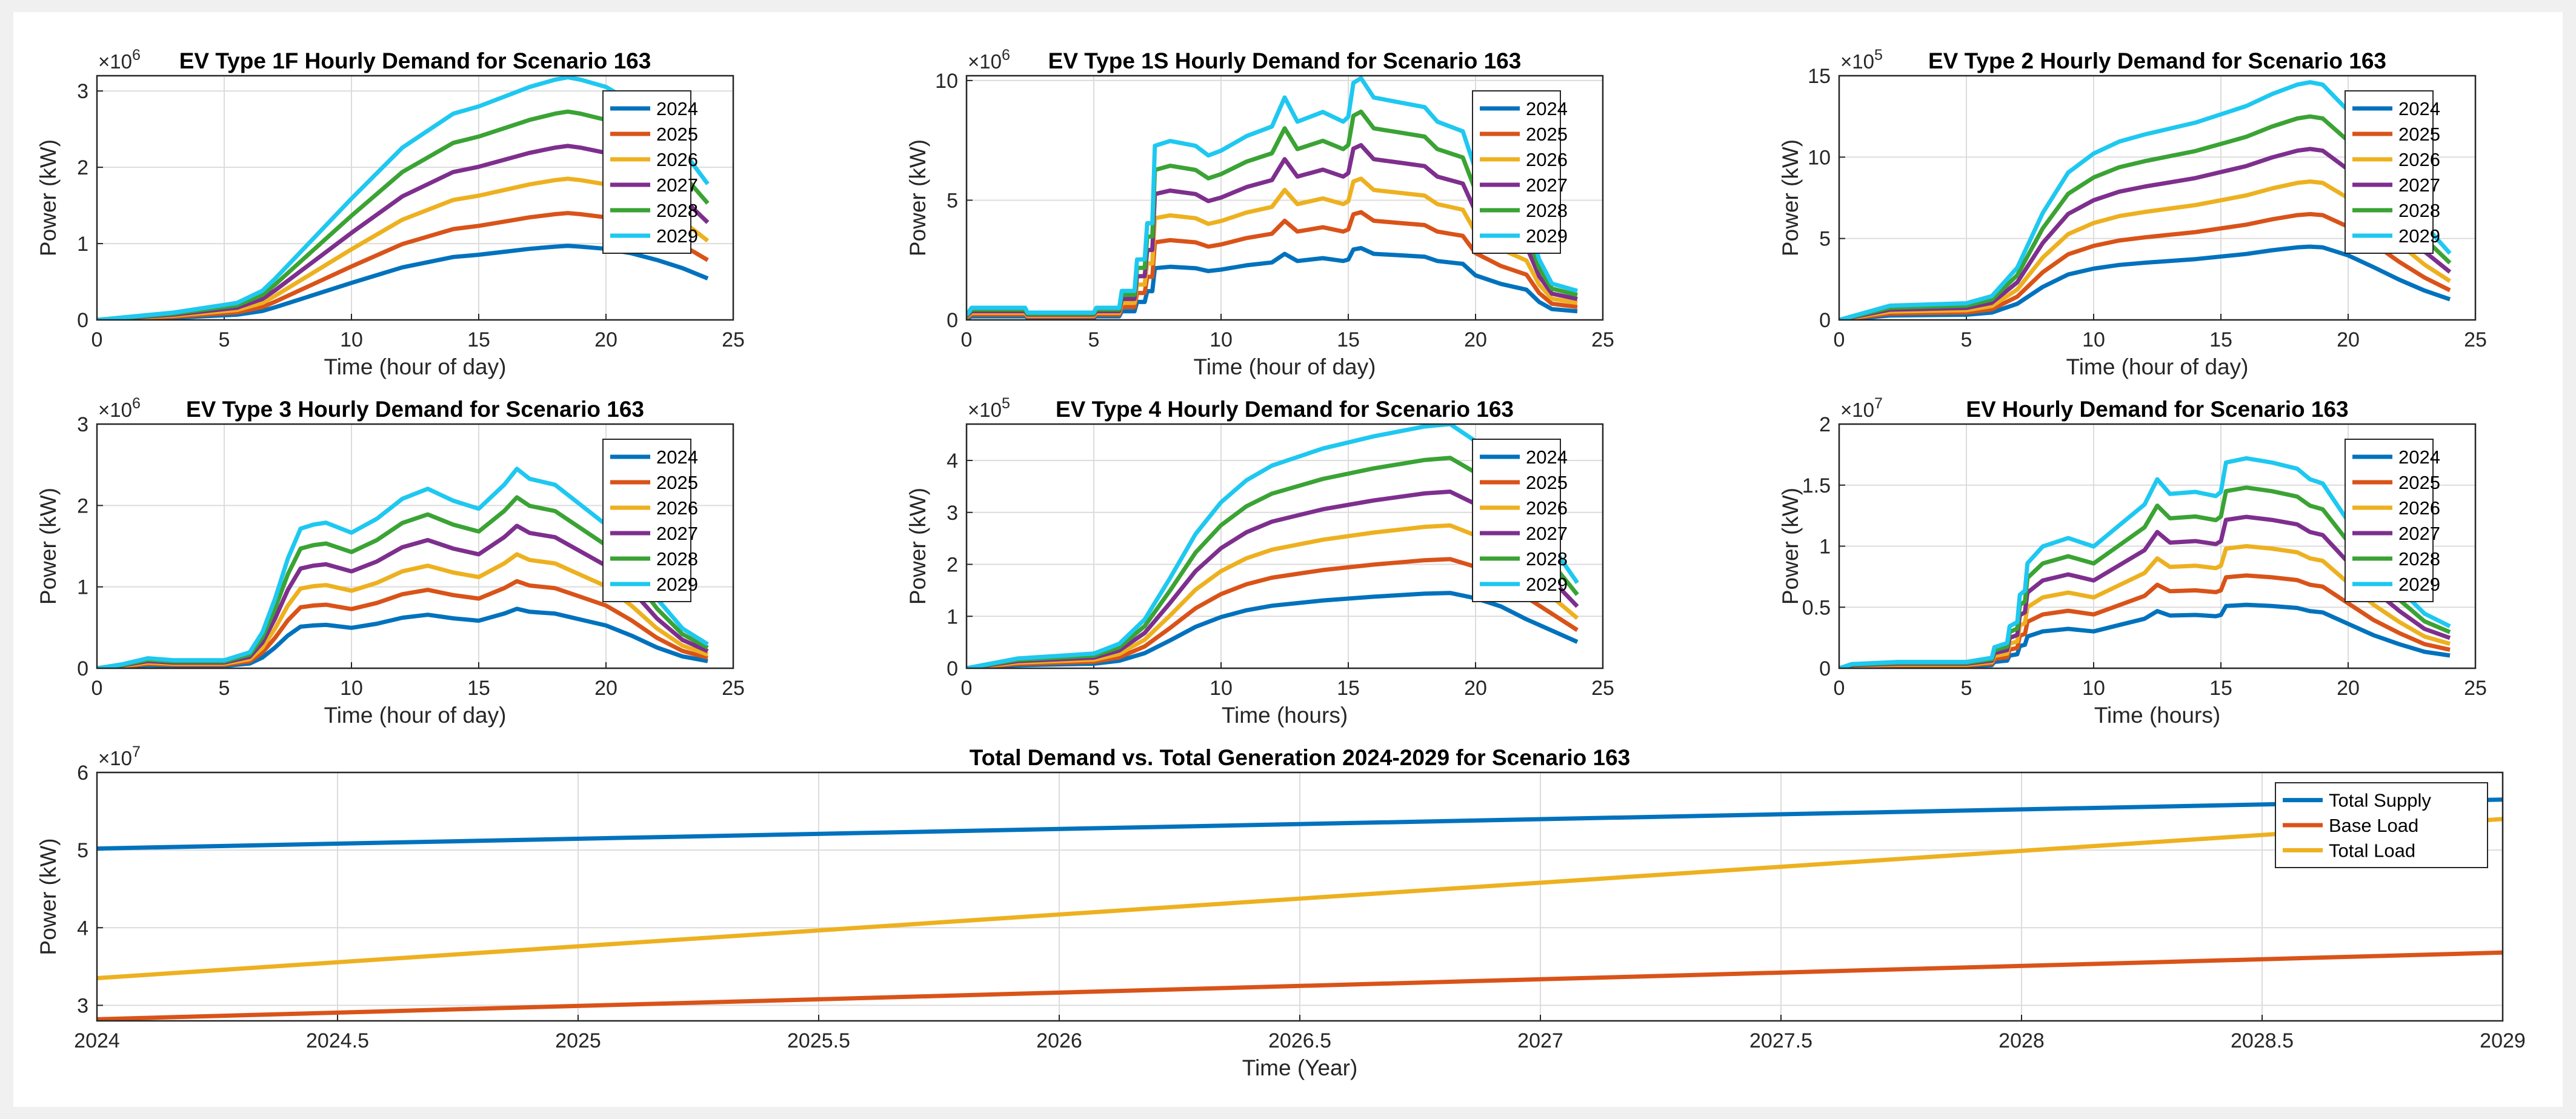 This screenshot has height=1119, width=2576. I want to click on y-tick-label: 5, so click(1825, 239).